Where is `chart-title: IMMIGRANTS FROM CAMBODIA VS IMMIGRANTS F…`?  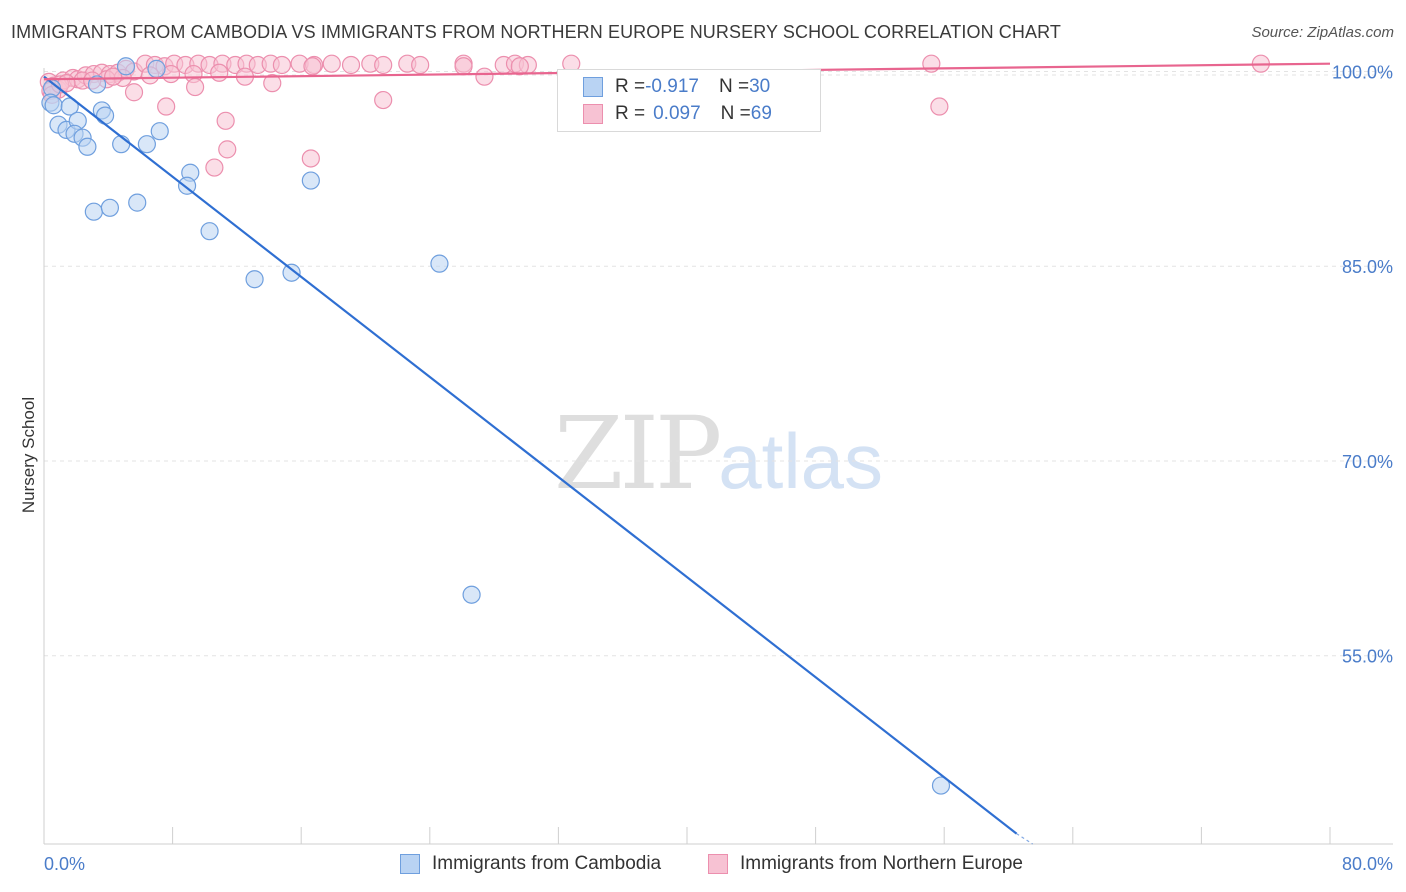 chart-title: IMMIGRANTS FROM CAMBODIA VS IMMIGRANTS F… is located at coordinates (536, 32).